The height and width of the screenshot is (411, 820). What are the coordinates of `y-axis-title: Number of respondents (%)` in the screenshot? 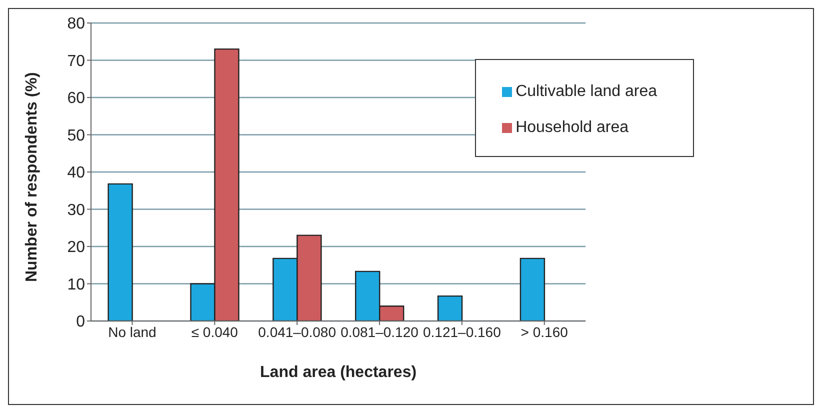 It's located at (32, 177).